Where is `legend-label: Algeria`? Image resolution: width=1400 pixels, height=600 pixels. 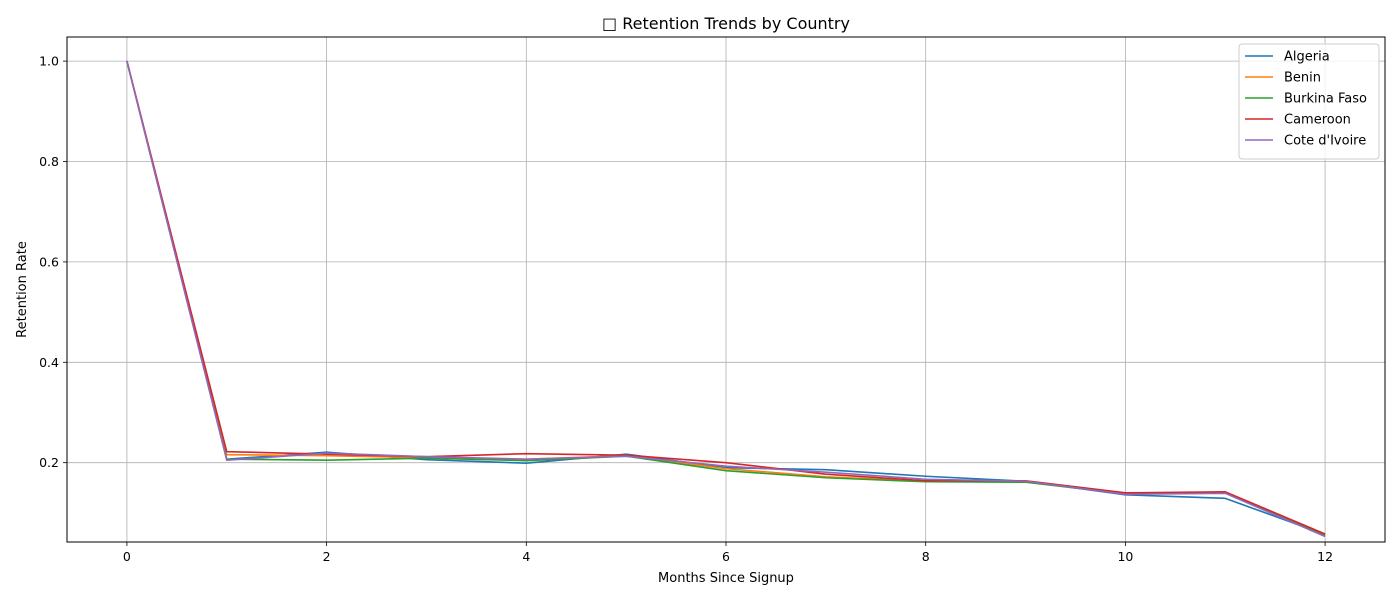
legend-label: Algeria is located at coordinates (1307, 57).